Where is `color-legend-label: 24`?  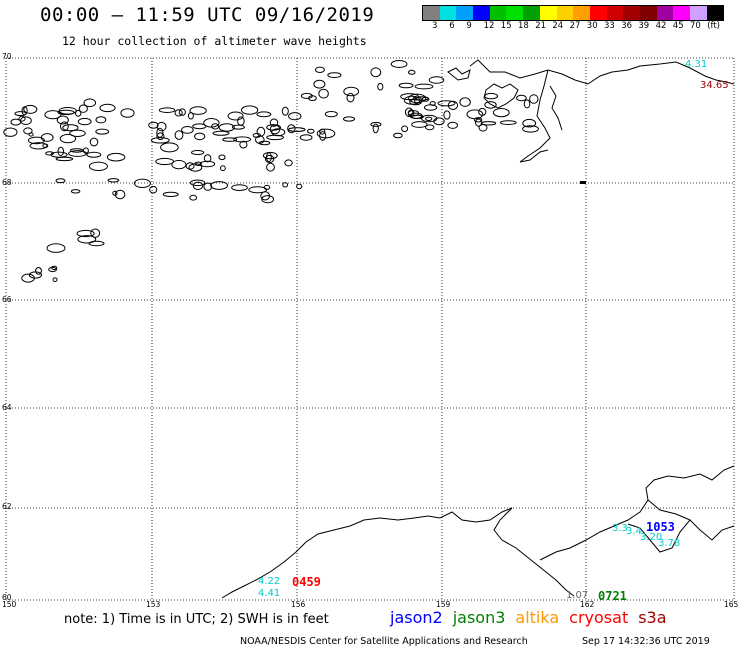
color-legend-label: 24 is located at coordinates (558, 26).